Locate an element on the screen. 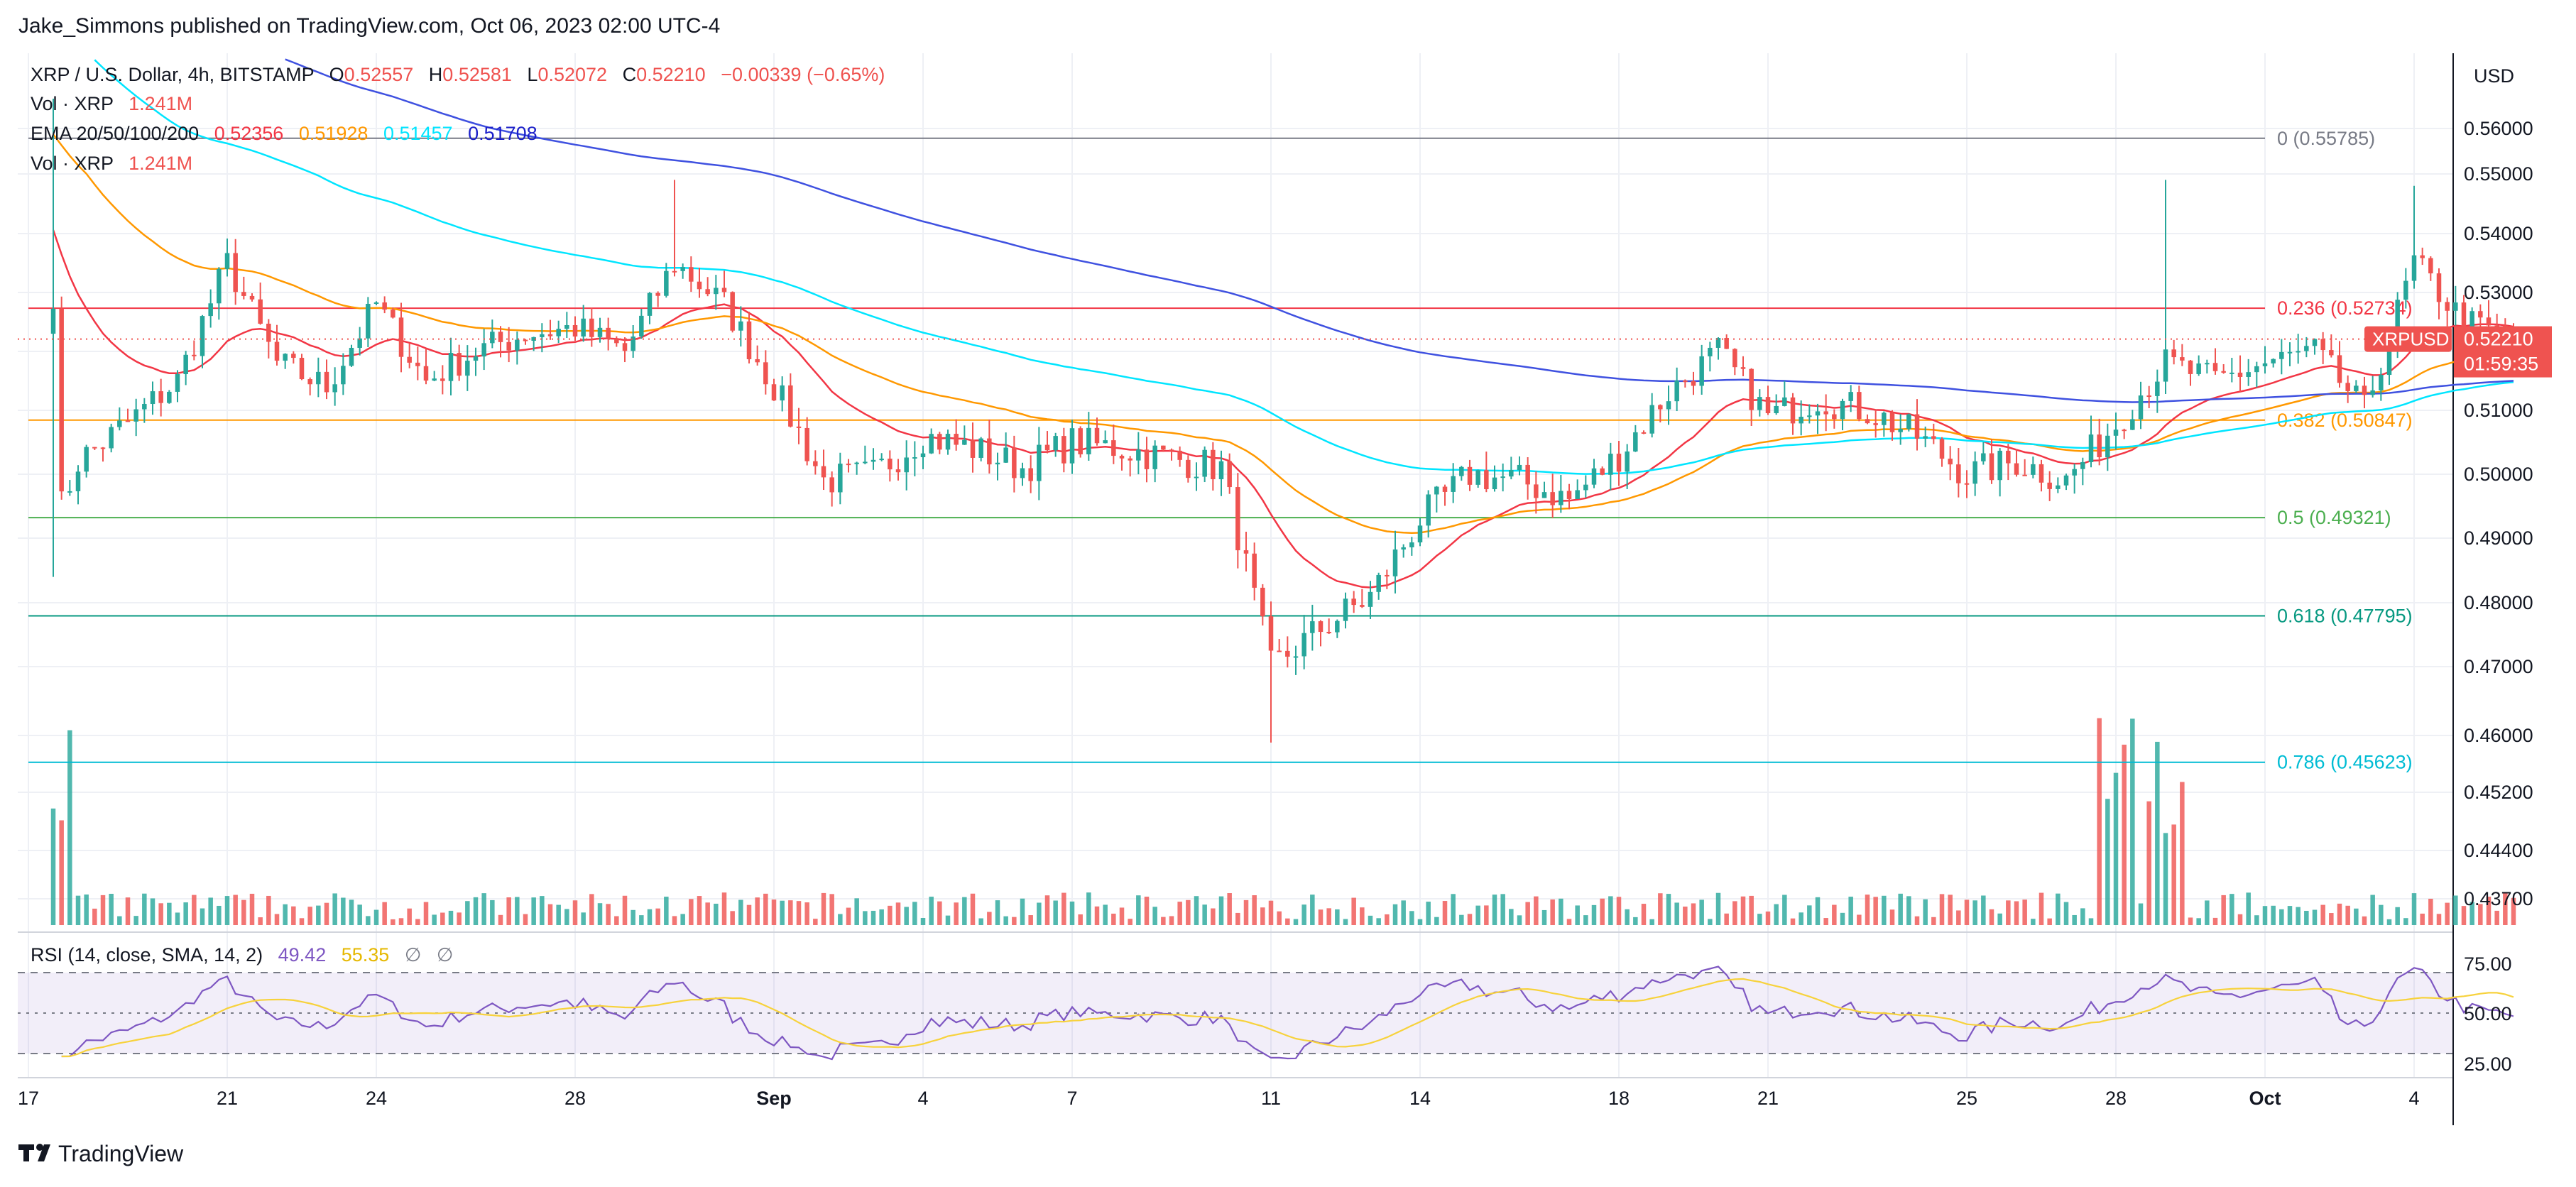 Image resolution: width=2576 pixels, height=1187 pixels. currency-label: USD is located at coordinates (2494, 76).